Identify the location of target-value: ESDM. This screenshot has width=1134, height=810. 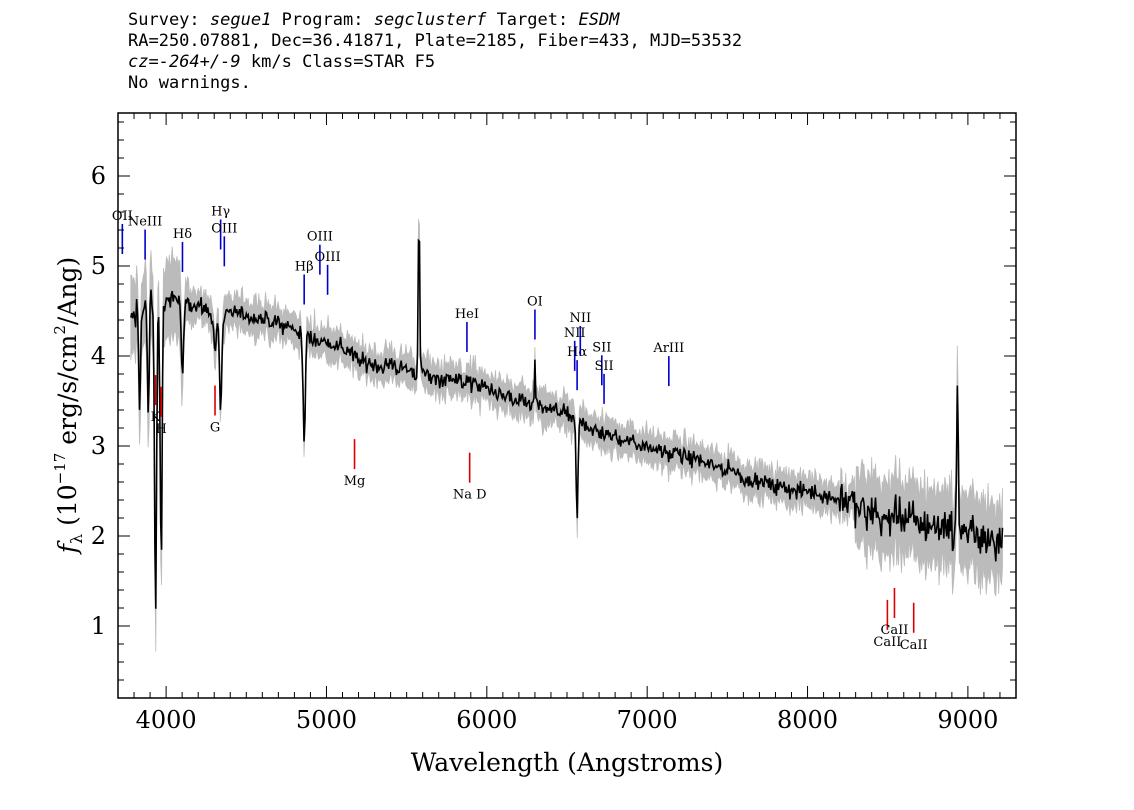
(599, 20).